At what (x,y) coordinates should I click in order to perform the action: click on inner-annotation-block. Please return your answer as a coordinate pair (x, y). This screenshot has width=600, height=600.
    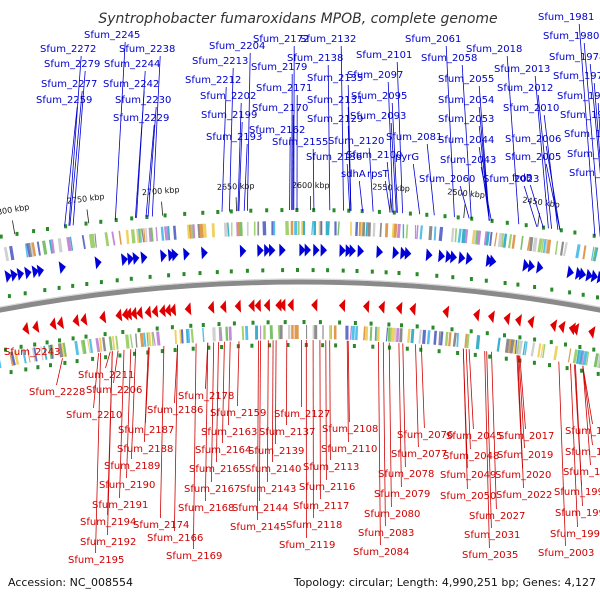
    Looking at the image, I should click on (575, 356).